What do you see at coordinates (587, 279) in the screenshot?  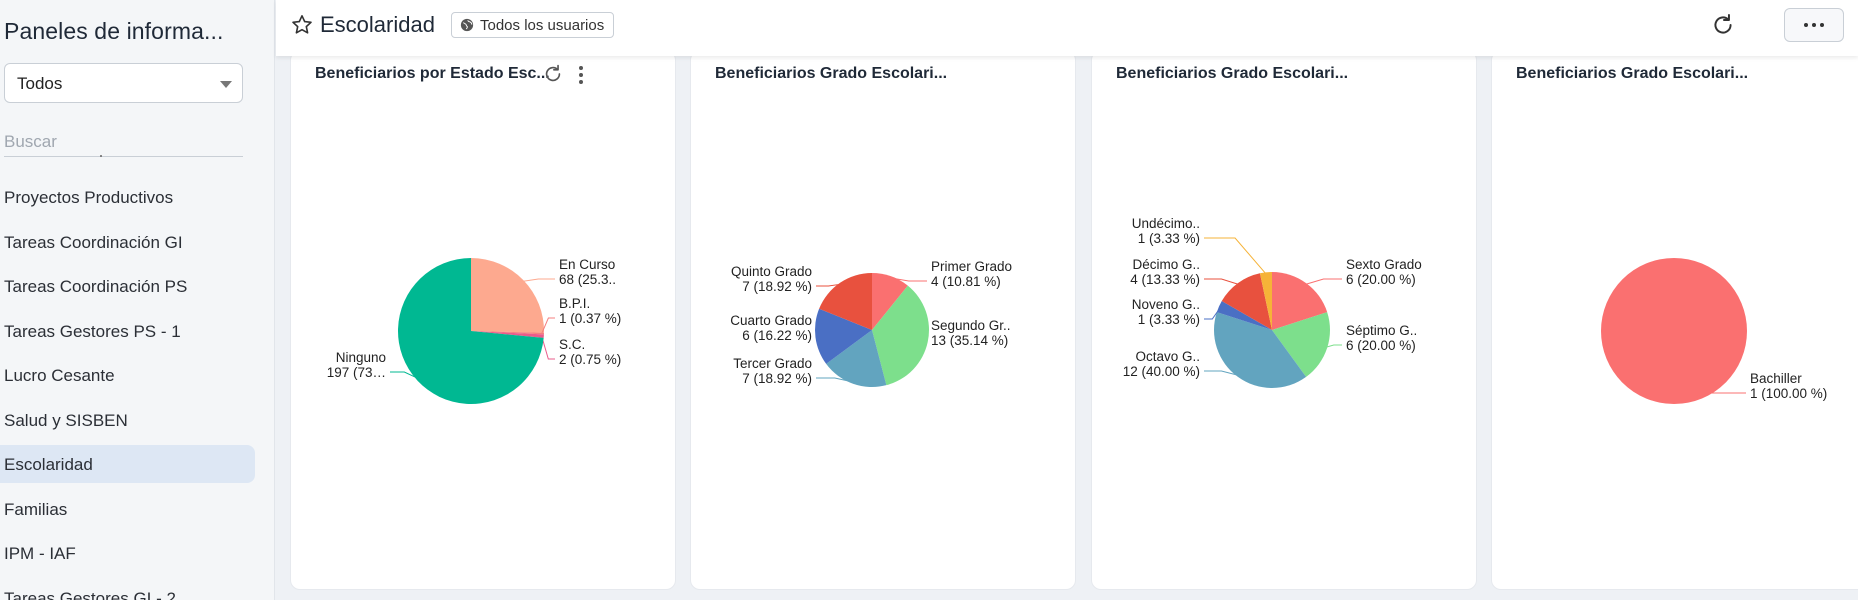 I see `slice-value-label: 68 (25.3..` at bounding box center [587, 279].